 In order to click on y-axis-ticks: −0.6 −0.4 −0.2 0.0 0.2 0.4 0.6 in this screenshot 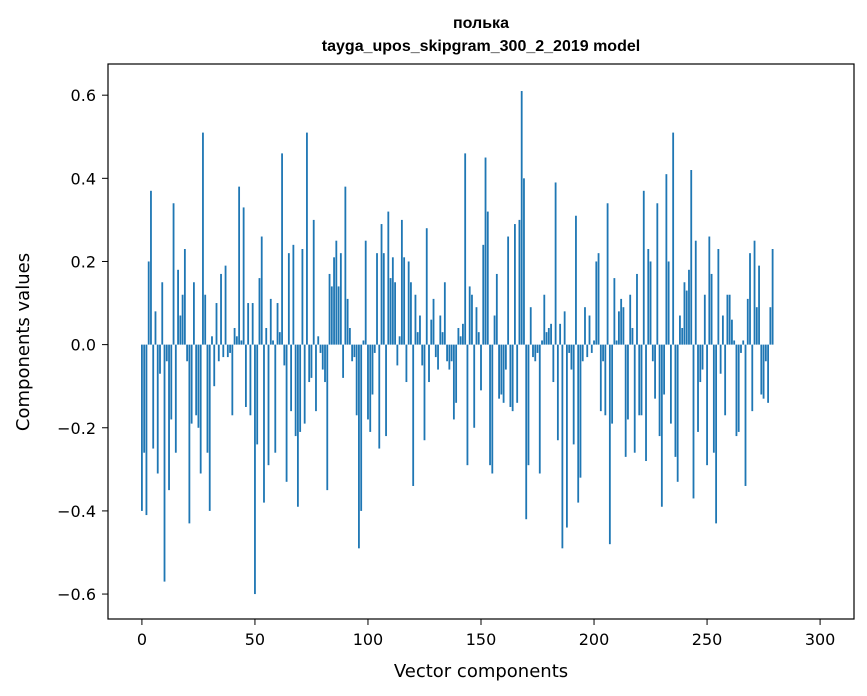, I will do `click(82, 345)`.